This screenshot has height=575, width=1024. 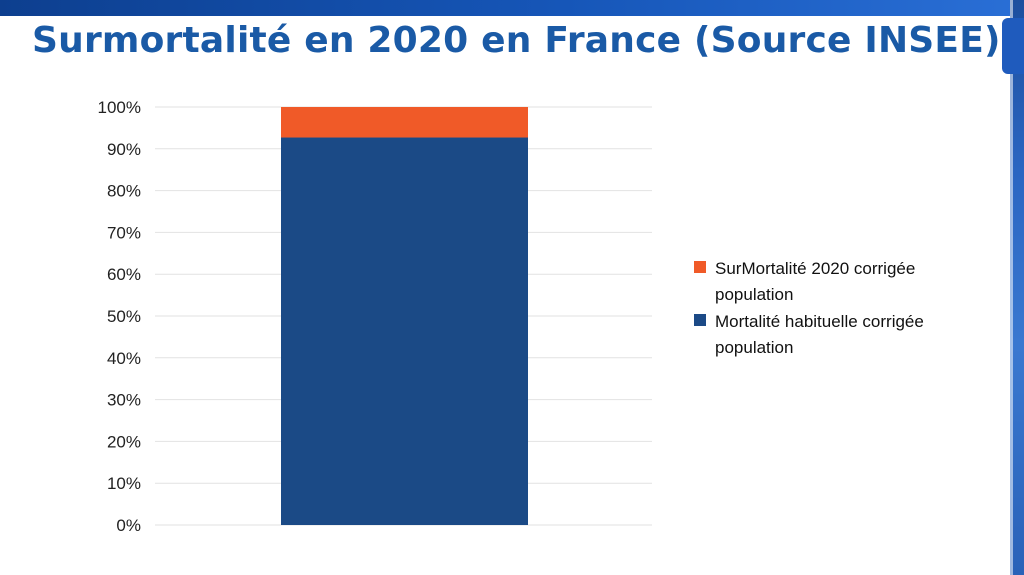 What do you see at coordinates (128, 525) in the screenshot?
I see `y-tick-label: 0%` at bounding box center [128, 525].